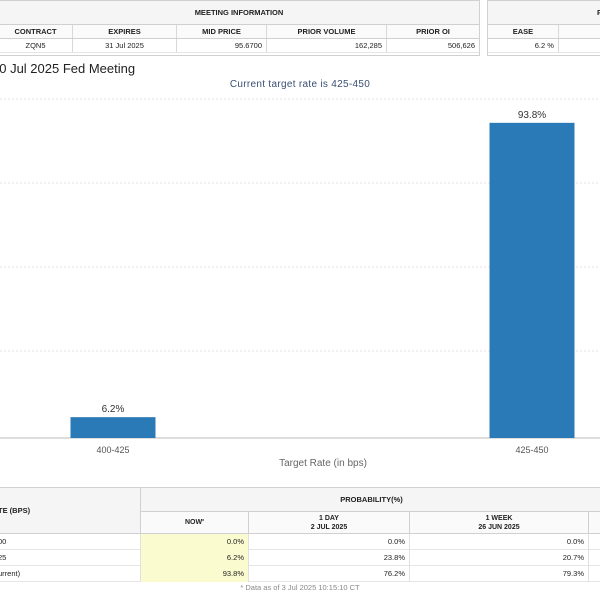  Describe the element at coordinates (523, 45) in the screenshot. I see `ease-value: 6.2 %` at that location.